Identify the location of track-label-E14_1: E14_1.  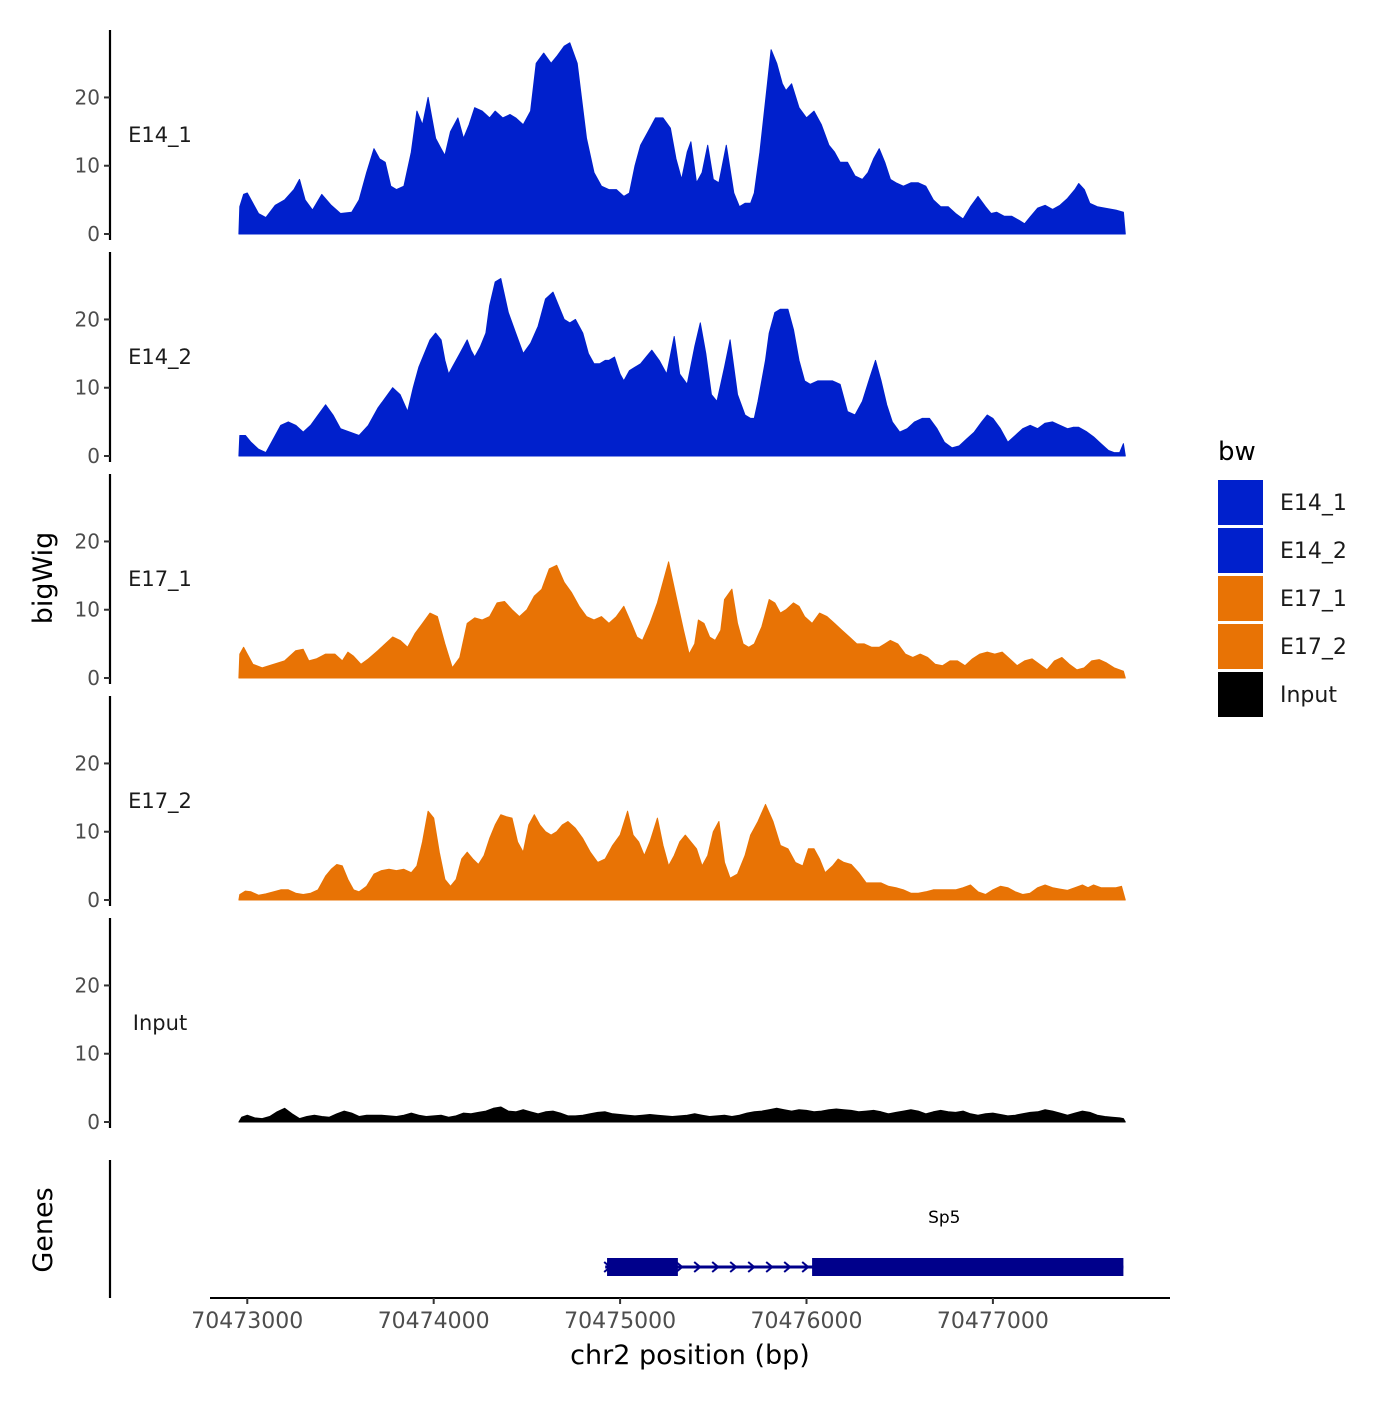
(160, 135).